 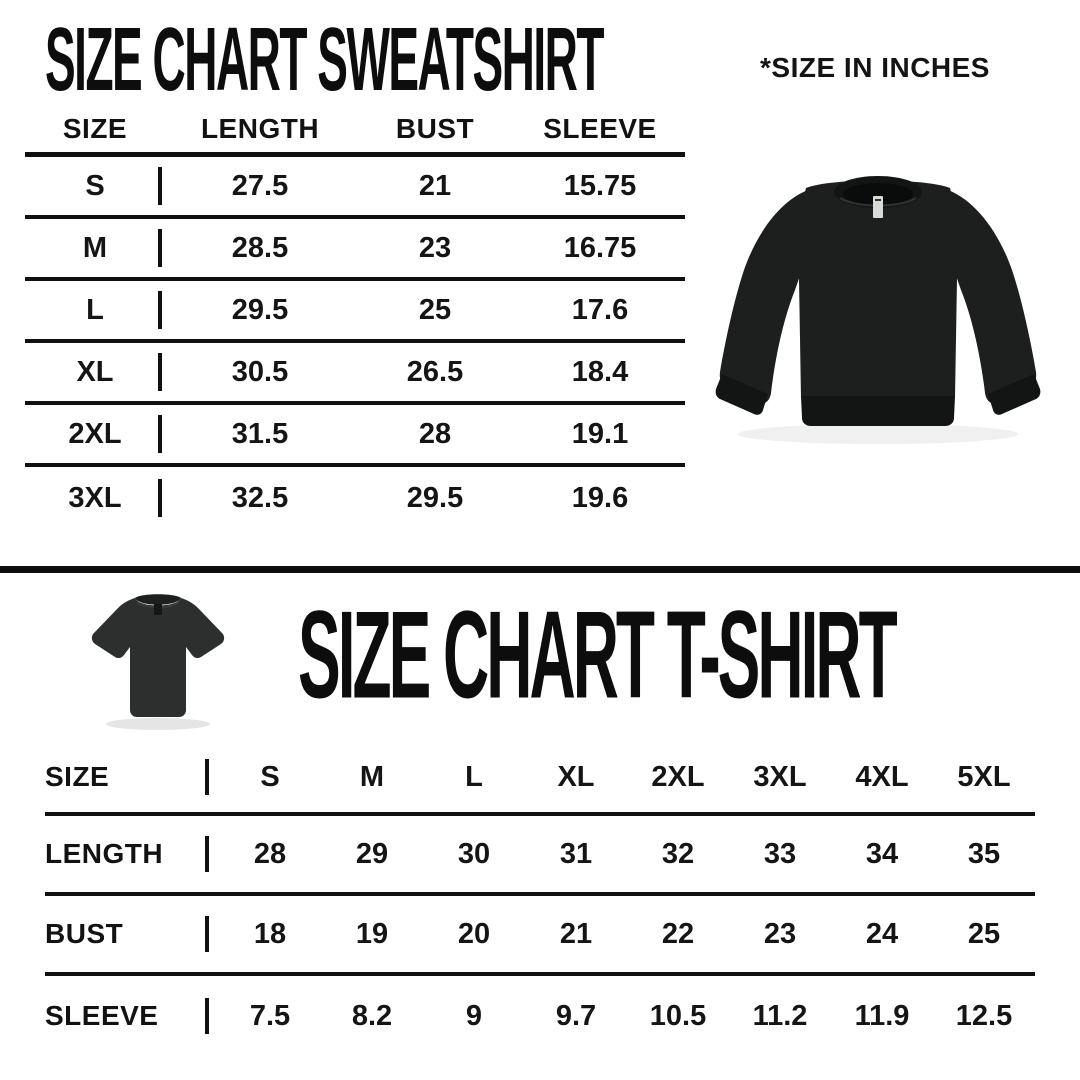 What do you see at coordinates (600, 247) in the screenshot?
I see `sleeve-cell: 16.75` at bounding box center [600, 247].